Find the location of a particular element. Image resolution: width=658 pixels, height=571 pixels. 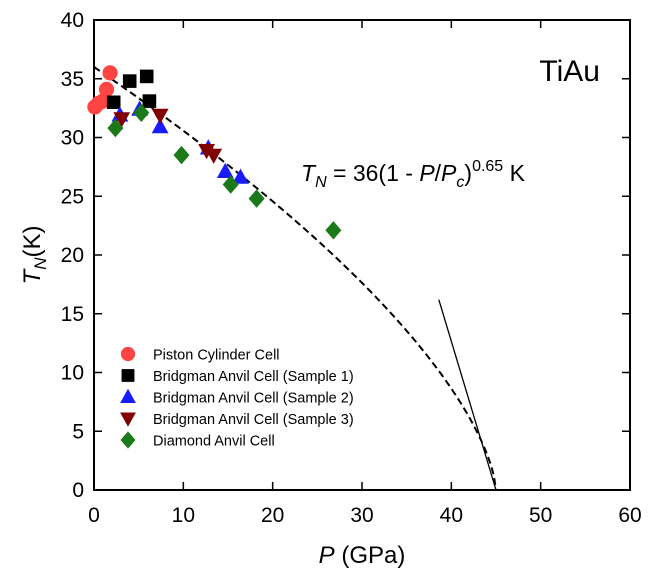

legend-marker-circle is located at coordinates (128, 354).